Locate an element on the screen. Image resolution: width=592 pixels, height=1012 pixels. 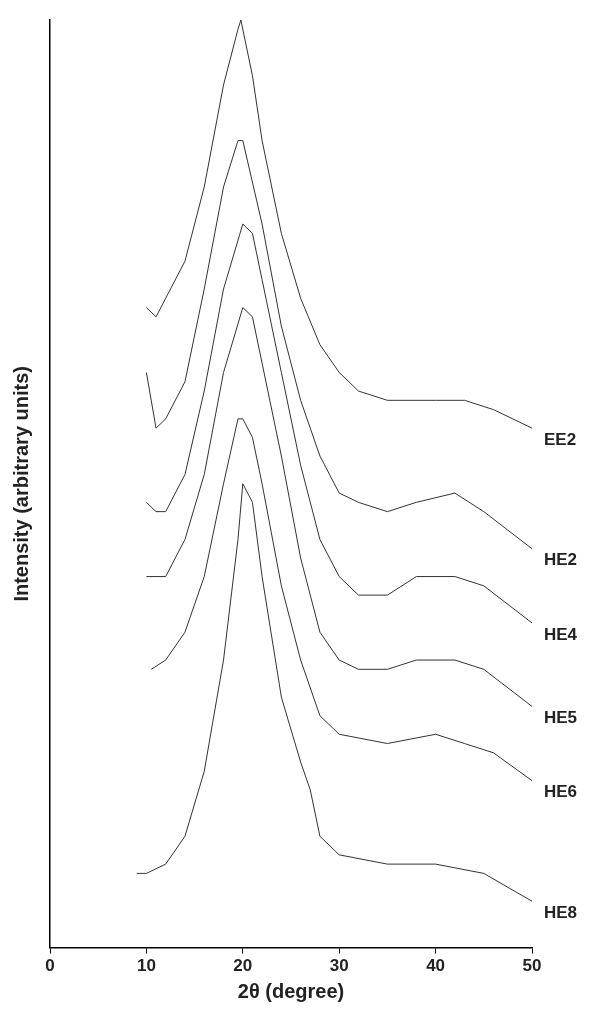
x-tick-label: 0 is located at coordinates (50, 966).